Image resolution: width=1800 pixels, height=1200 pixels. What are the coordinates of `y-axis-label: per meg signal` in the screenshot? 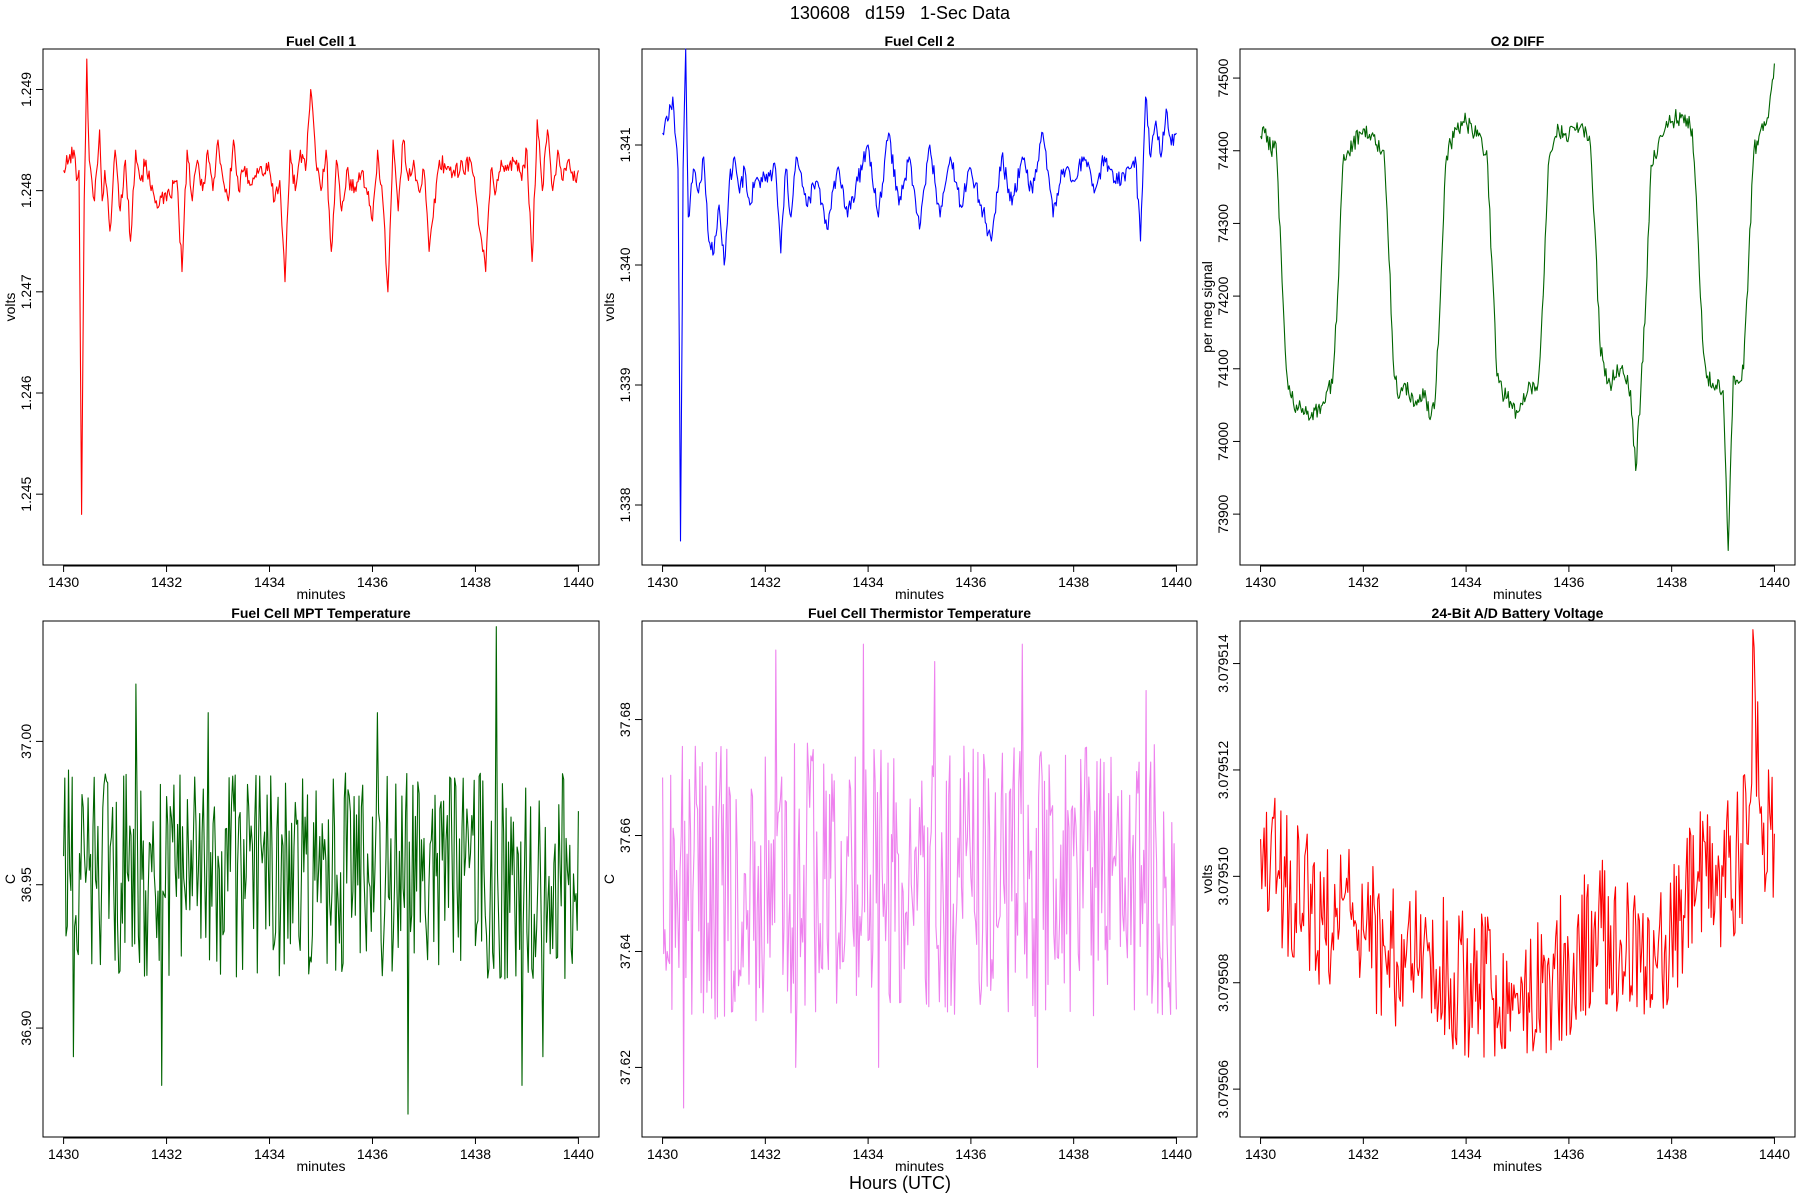 It's located at (1207, 307).